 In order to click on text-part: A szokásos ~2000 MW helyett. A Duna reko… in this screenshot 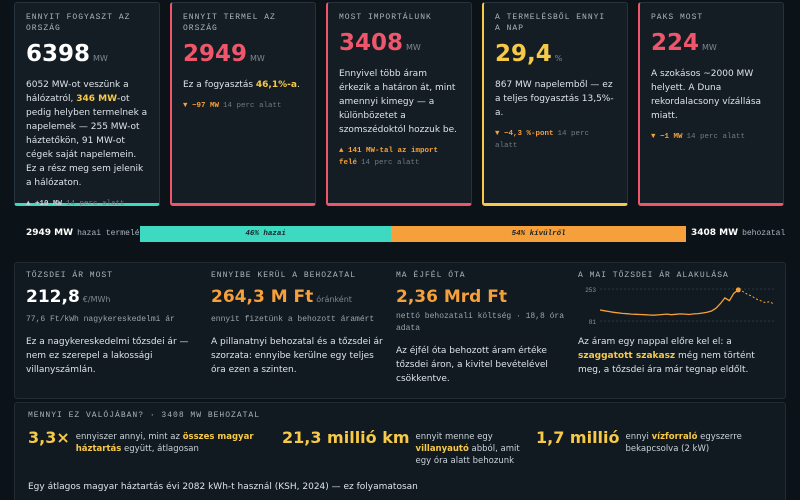, I will do `click(706, 95)`.